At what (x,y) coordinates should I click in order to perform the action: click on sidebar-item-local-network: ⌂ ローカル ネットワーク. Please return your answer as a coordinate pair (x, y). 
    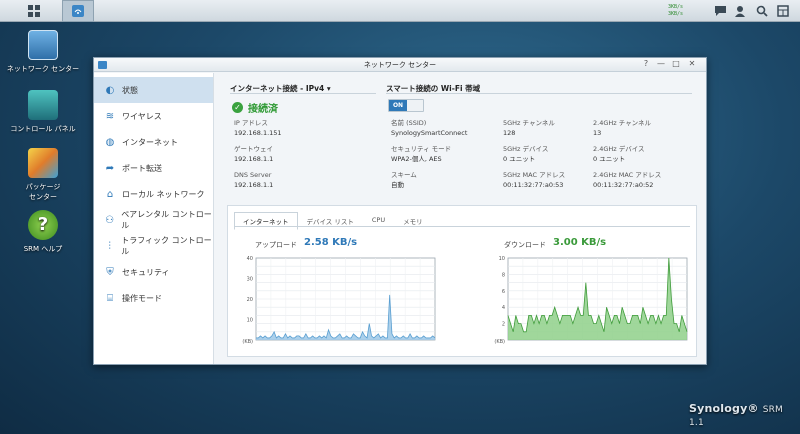
    Looking at the image, I should click on (153, 194).